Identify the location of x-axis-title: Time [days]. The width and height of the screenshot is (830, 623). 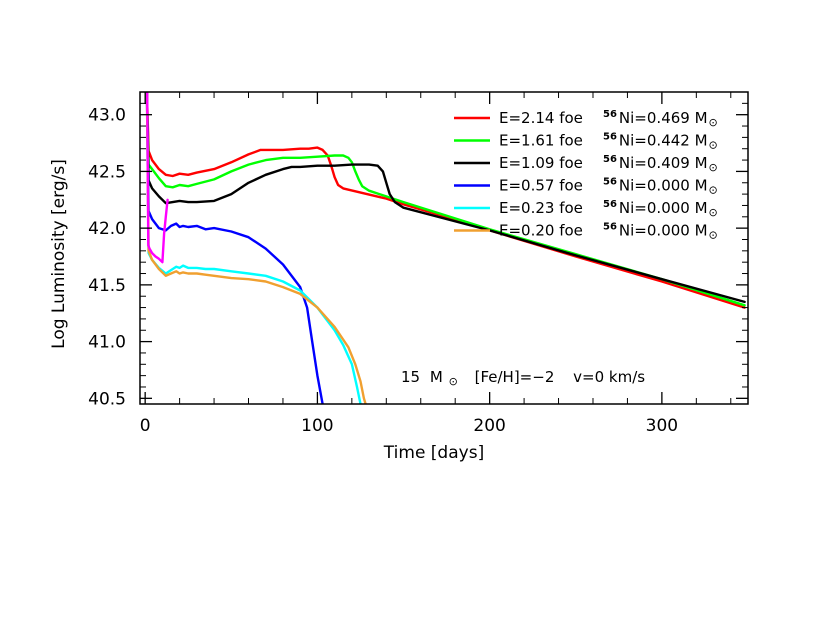
(433, 453).